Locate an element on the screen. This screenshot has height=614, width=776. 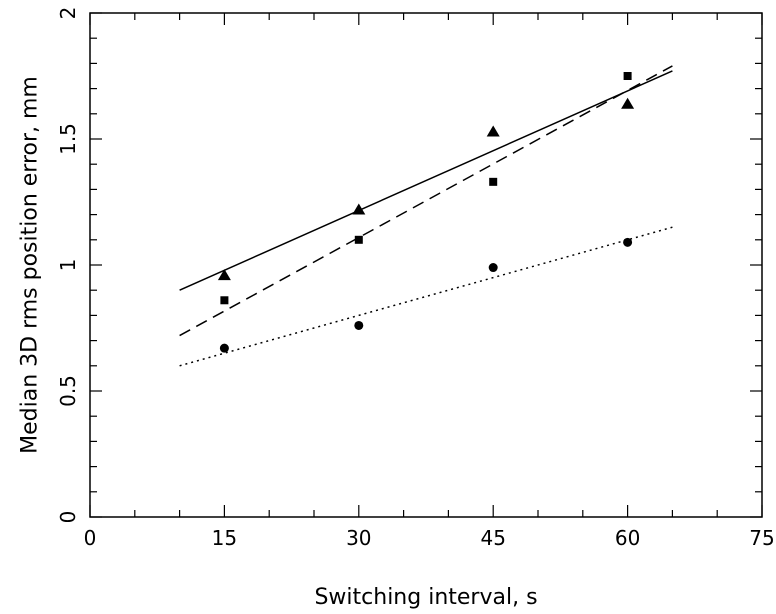
x-tick-label: 30 is located at coordinates (358, 538).